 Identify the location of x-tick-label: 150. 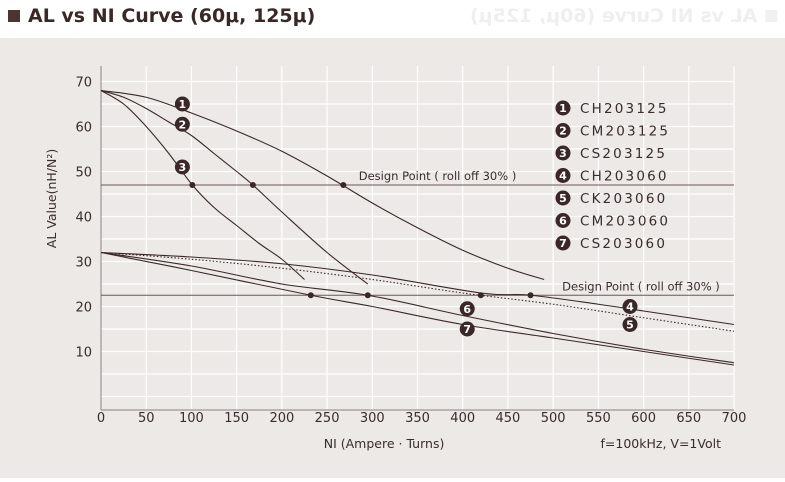
(236, 418).